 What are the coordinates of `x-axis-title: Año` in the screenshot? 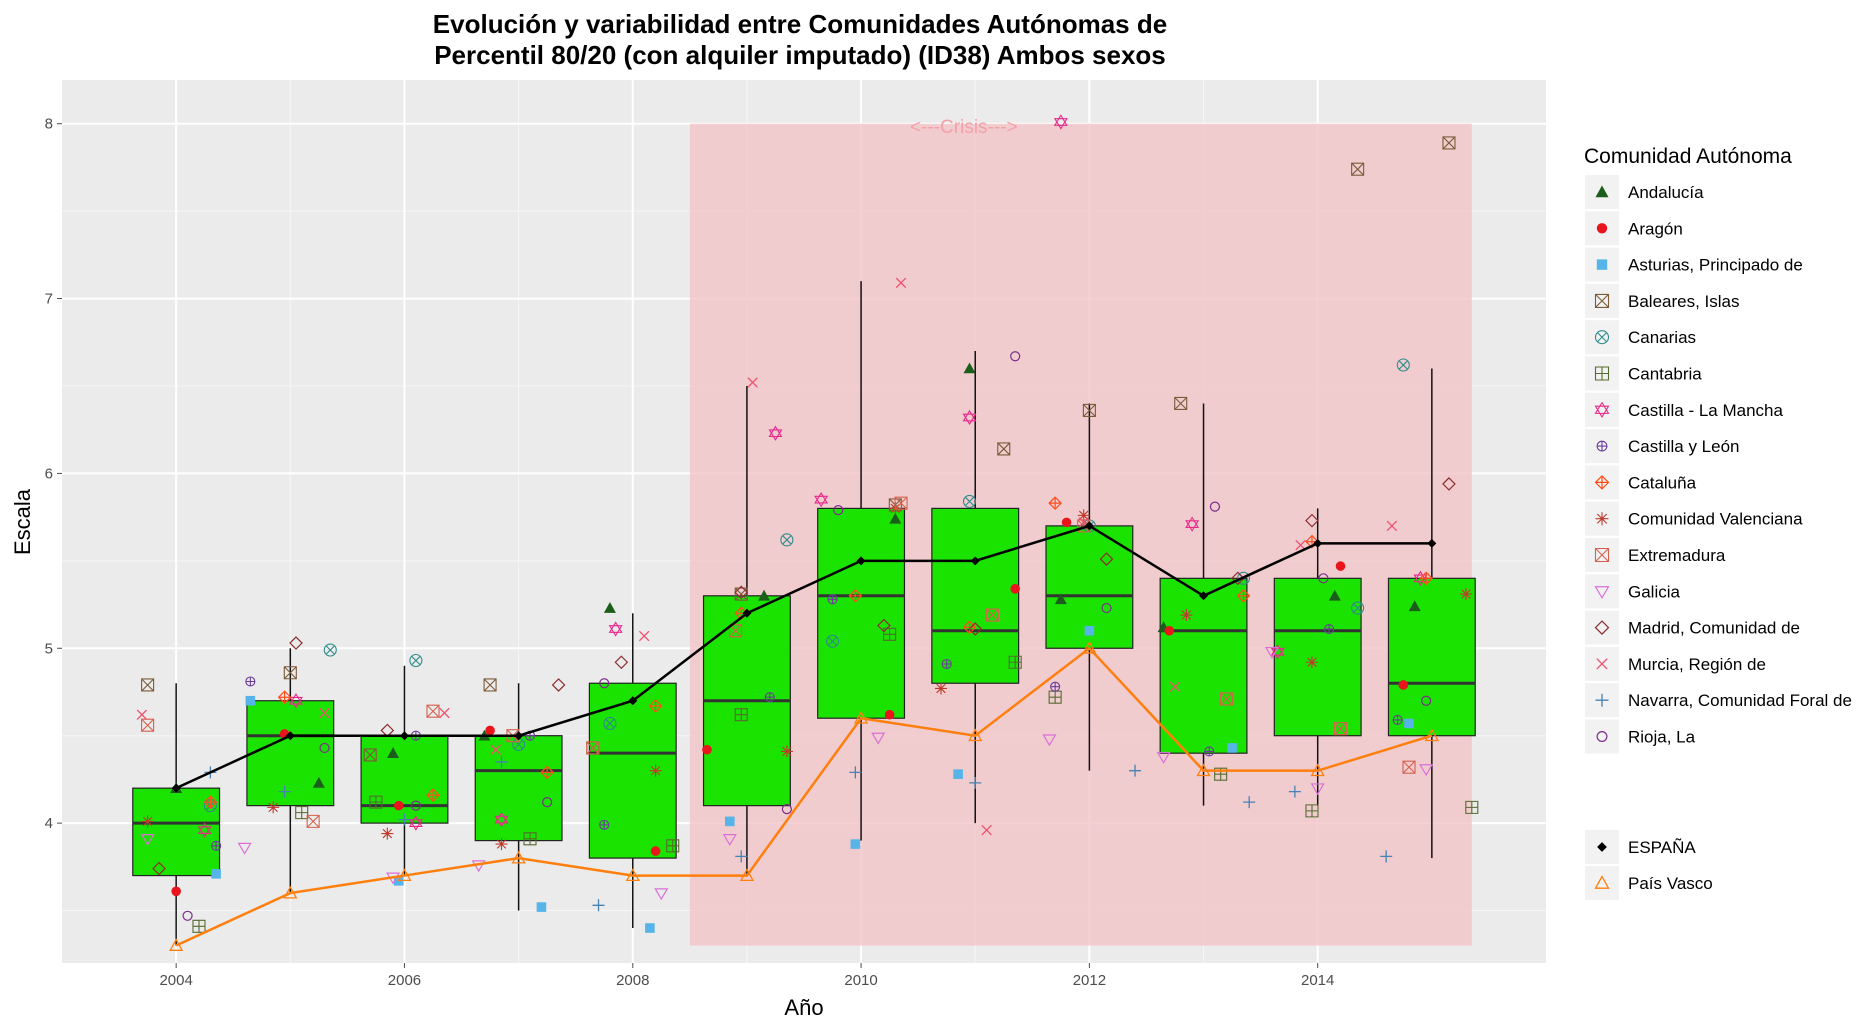 It's located at (803, 1007).